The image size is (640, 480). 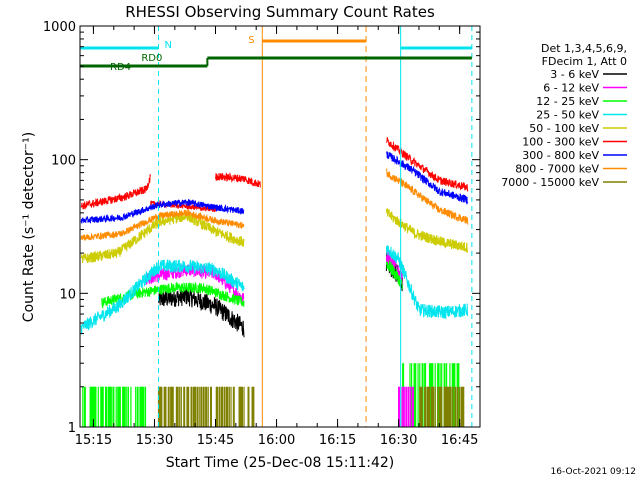 What do you see at coordinates (567, 115) in the screenshot?
I see `legend-entry-label: 25 - 50 keV` at bounding box center [567, 115].